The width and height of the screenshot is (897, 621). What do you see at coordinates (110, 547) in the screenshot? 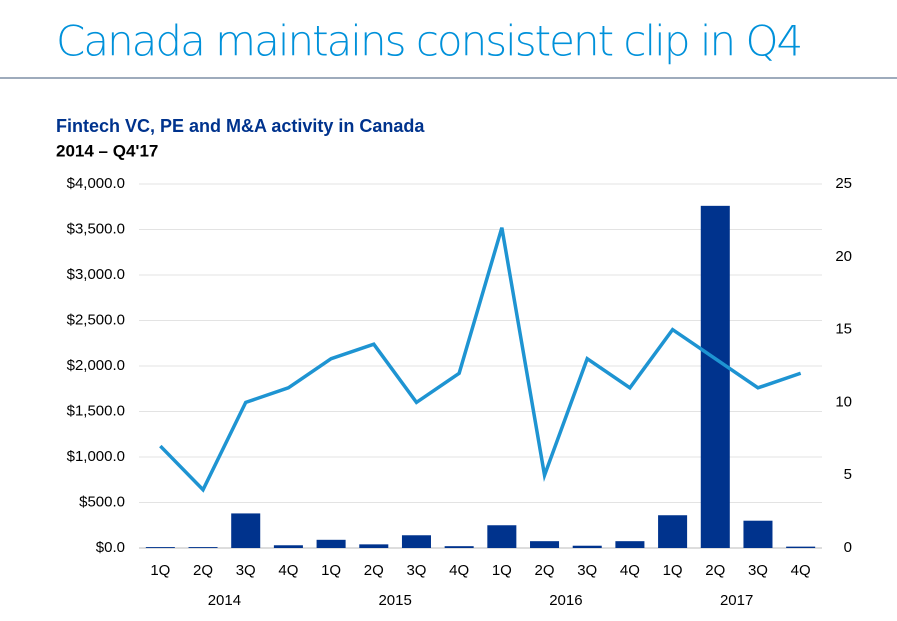
I see `y-tick-label: $0.0` at bounding box center [110, 547].